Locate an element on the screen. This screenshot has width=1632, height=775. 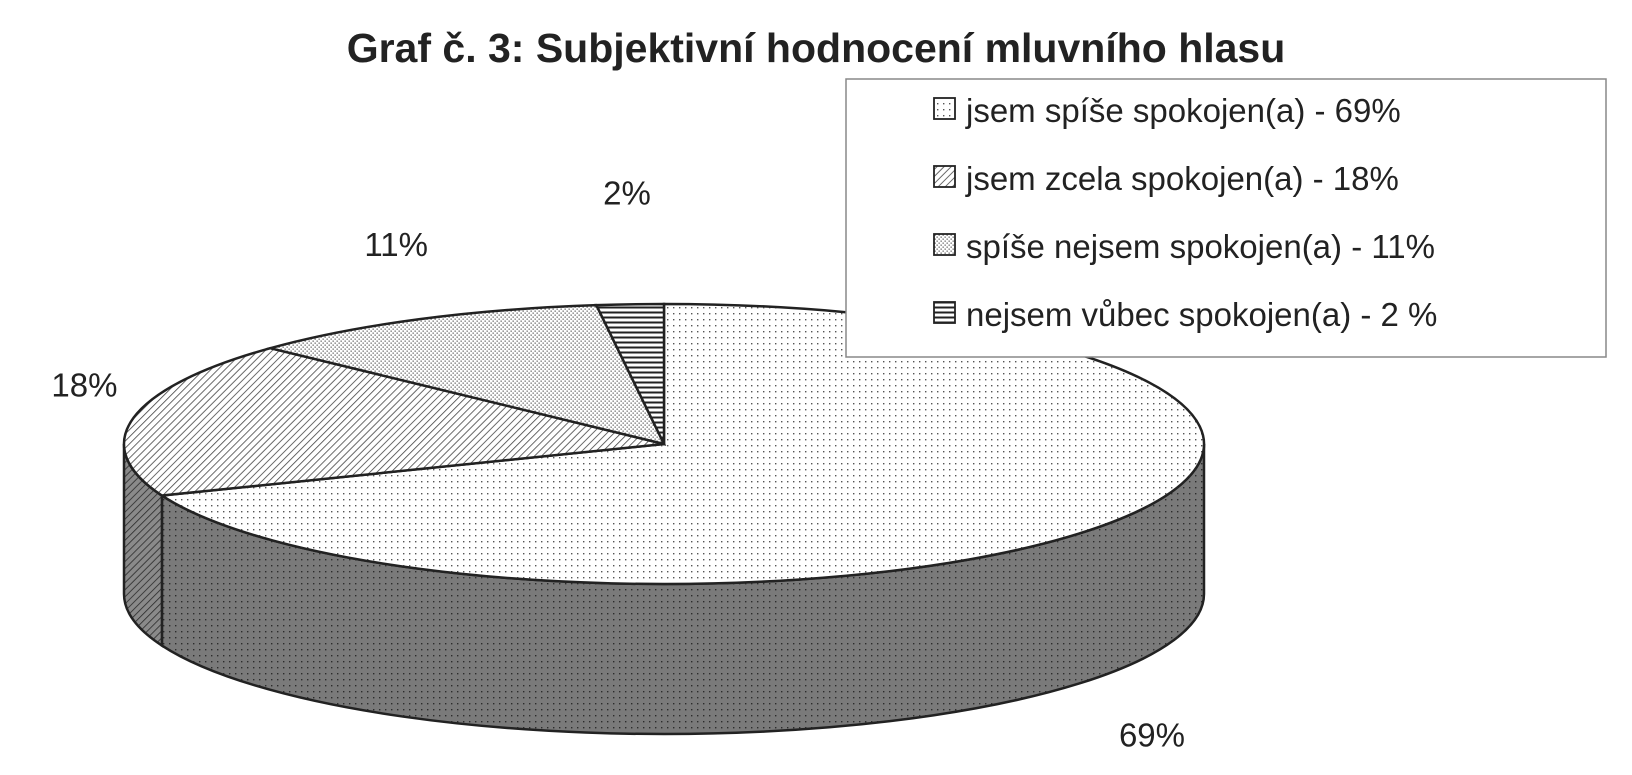
data-label-1: 18% is located at coordinates (84, 385).